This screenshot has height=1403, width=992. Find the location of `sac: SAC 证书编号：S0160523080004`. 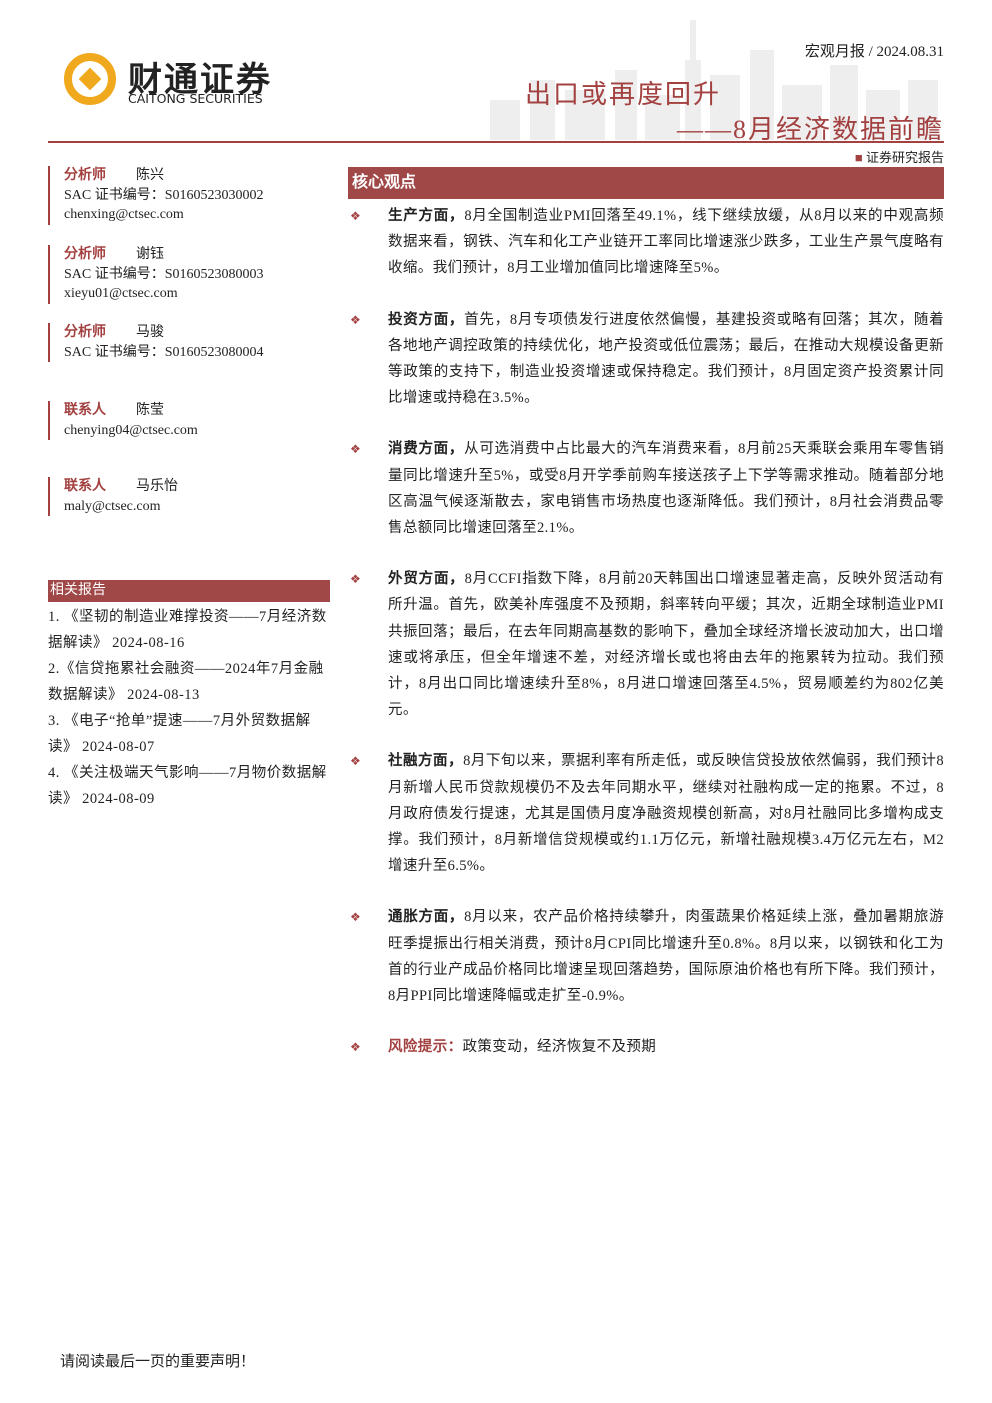

sac: SAC 证书编号：S0160523080004 is located at coordinates (164, 352).